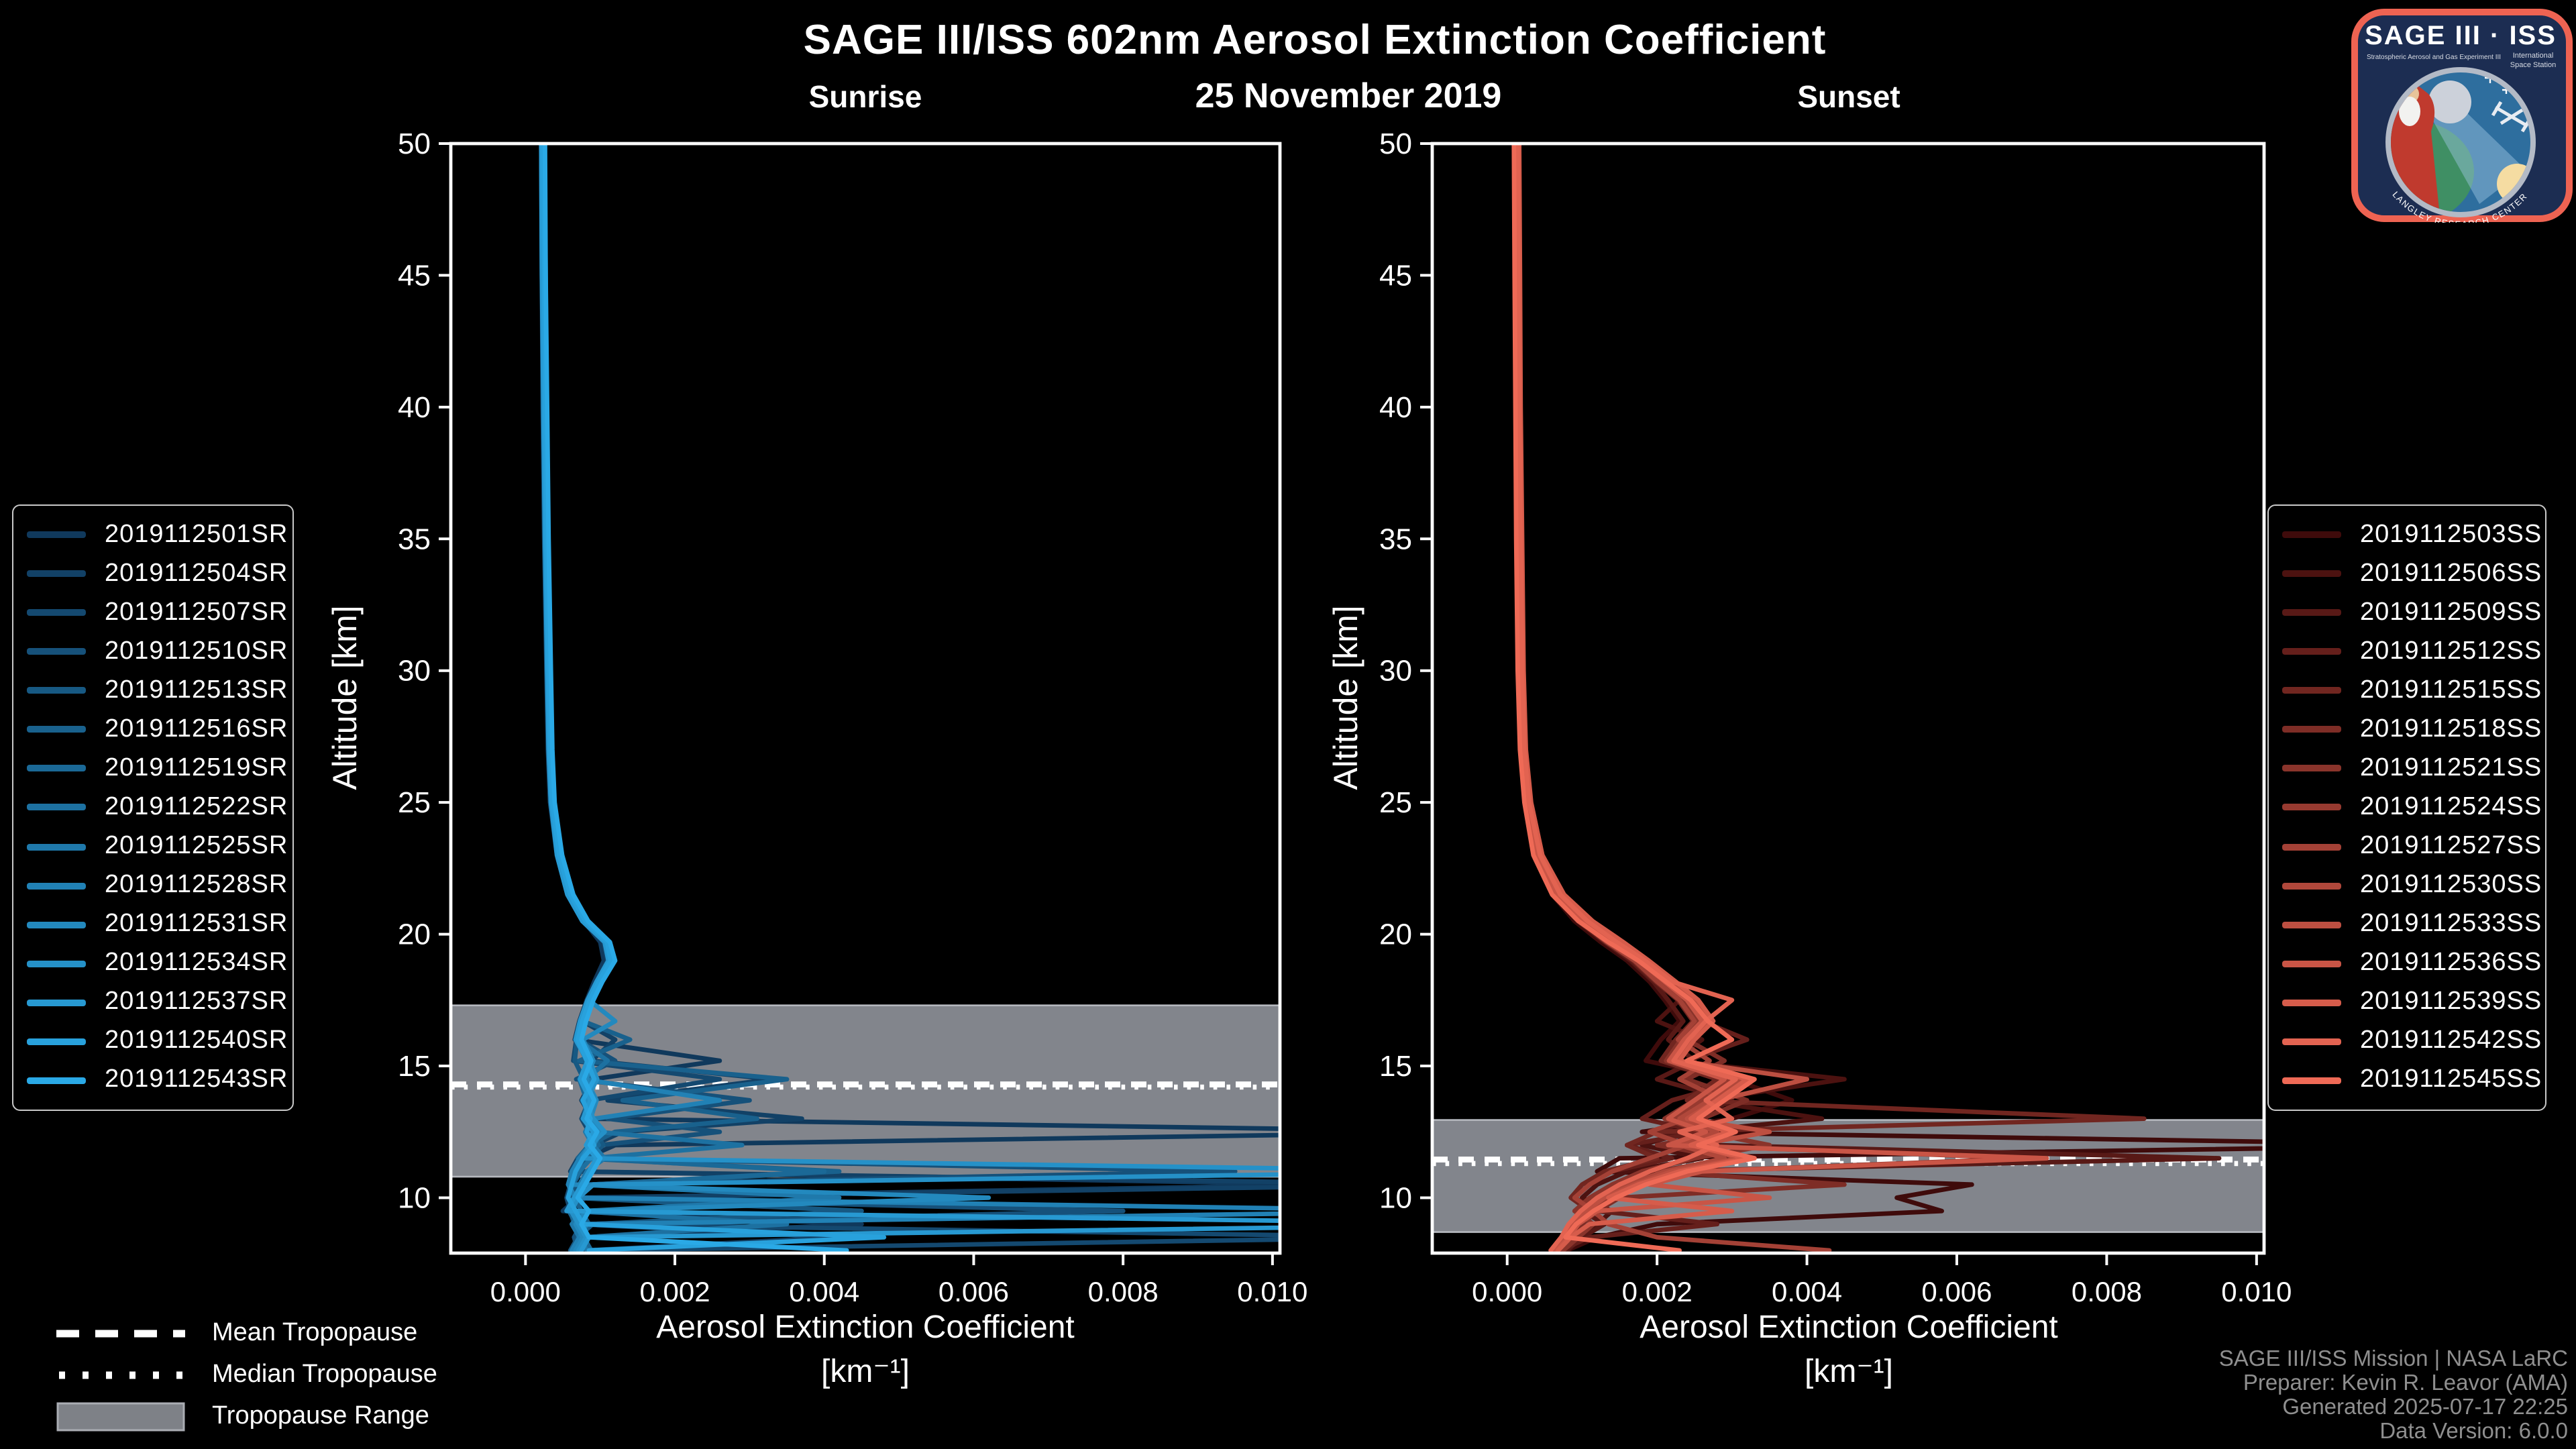  Describe the element at coordinates (2533, 56) in the screenshot. I see `logo-subtitle-international: International` at that location.